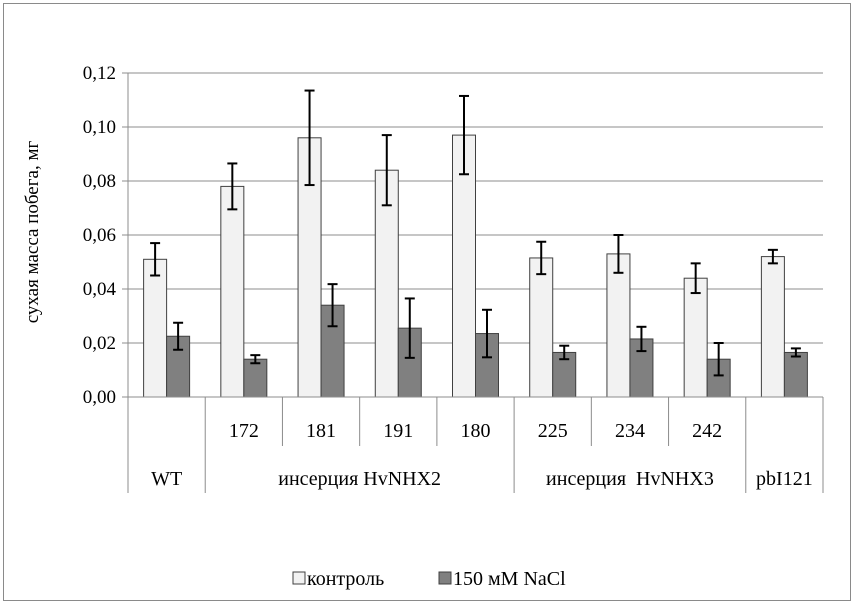  Describe the element at coordinates (99, 181) in the screenshot. I see `y-tick-label: 0,08` at that location.